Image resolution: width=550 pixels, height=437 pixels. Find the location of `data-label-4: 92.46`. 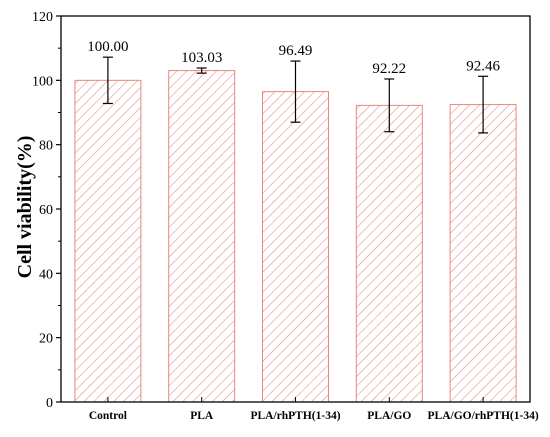

data-label-4: 92.46 is located at coordinates (483, 66).